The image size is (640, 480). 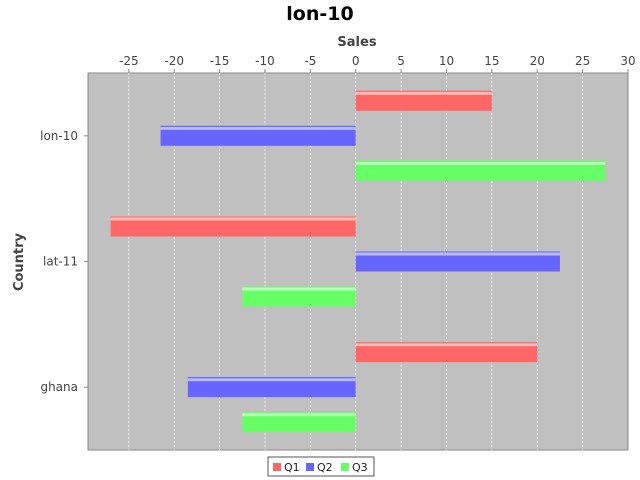 I want to click on legend: Q1 Q2 Q3, so click(x=321, y=466).